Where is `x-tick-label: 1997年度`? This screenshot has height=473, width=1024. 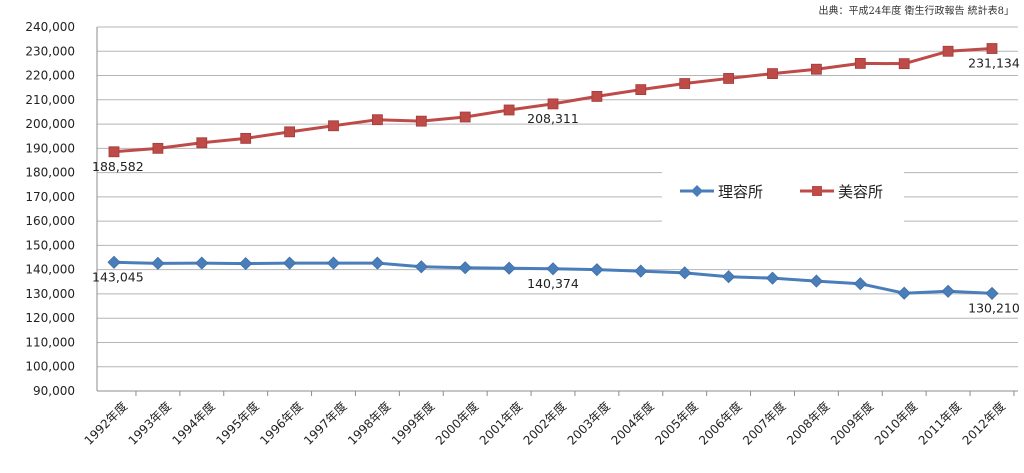
x-tick-label: 1997年度 is located at coordinates (324, 423).